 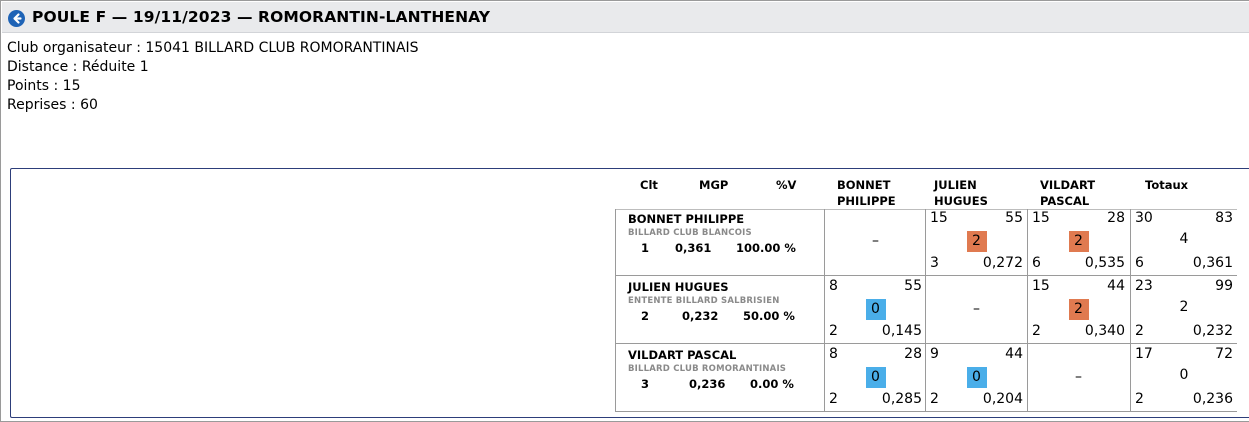 I want to click on player-win-percent: 50.00 %, so click(x=769, y=316).